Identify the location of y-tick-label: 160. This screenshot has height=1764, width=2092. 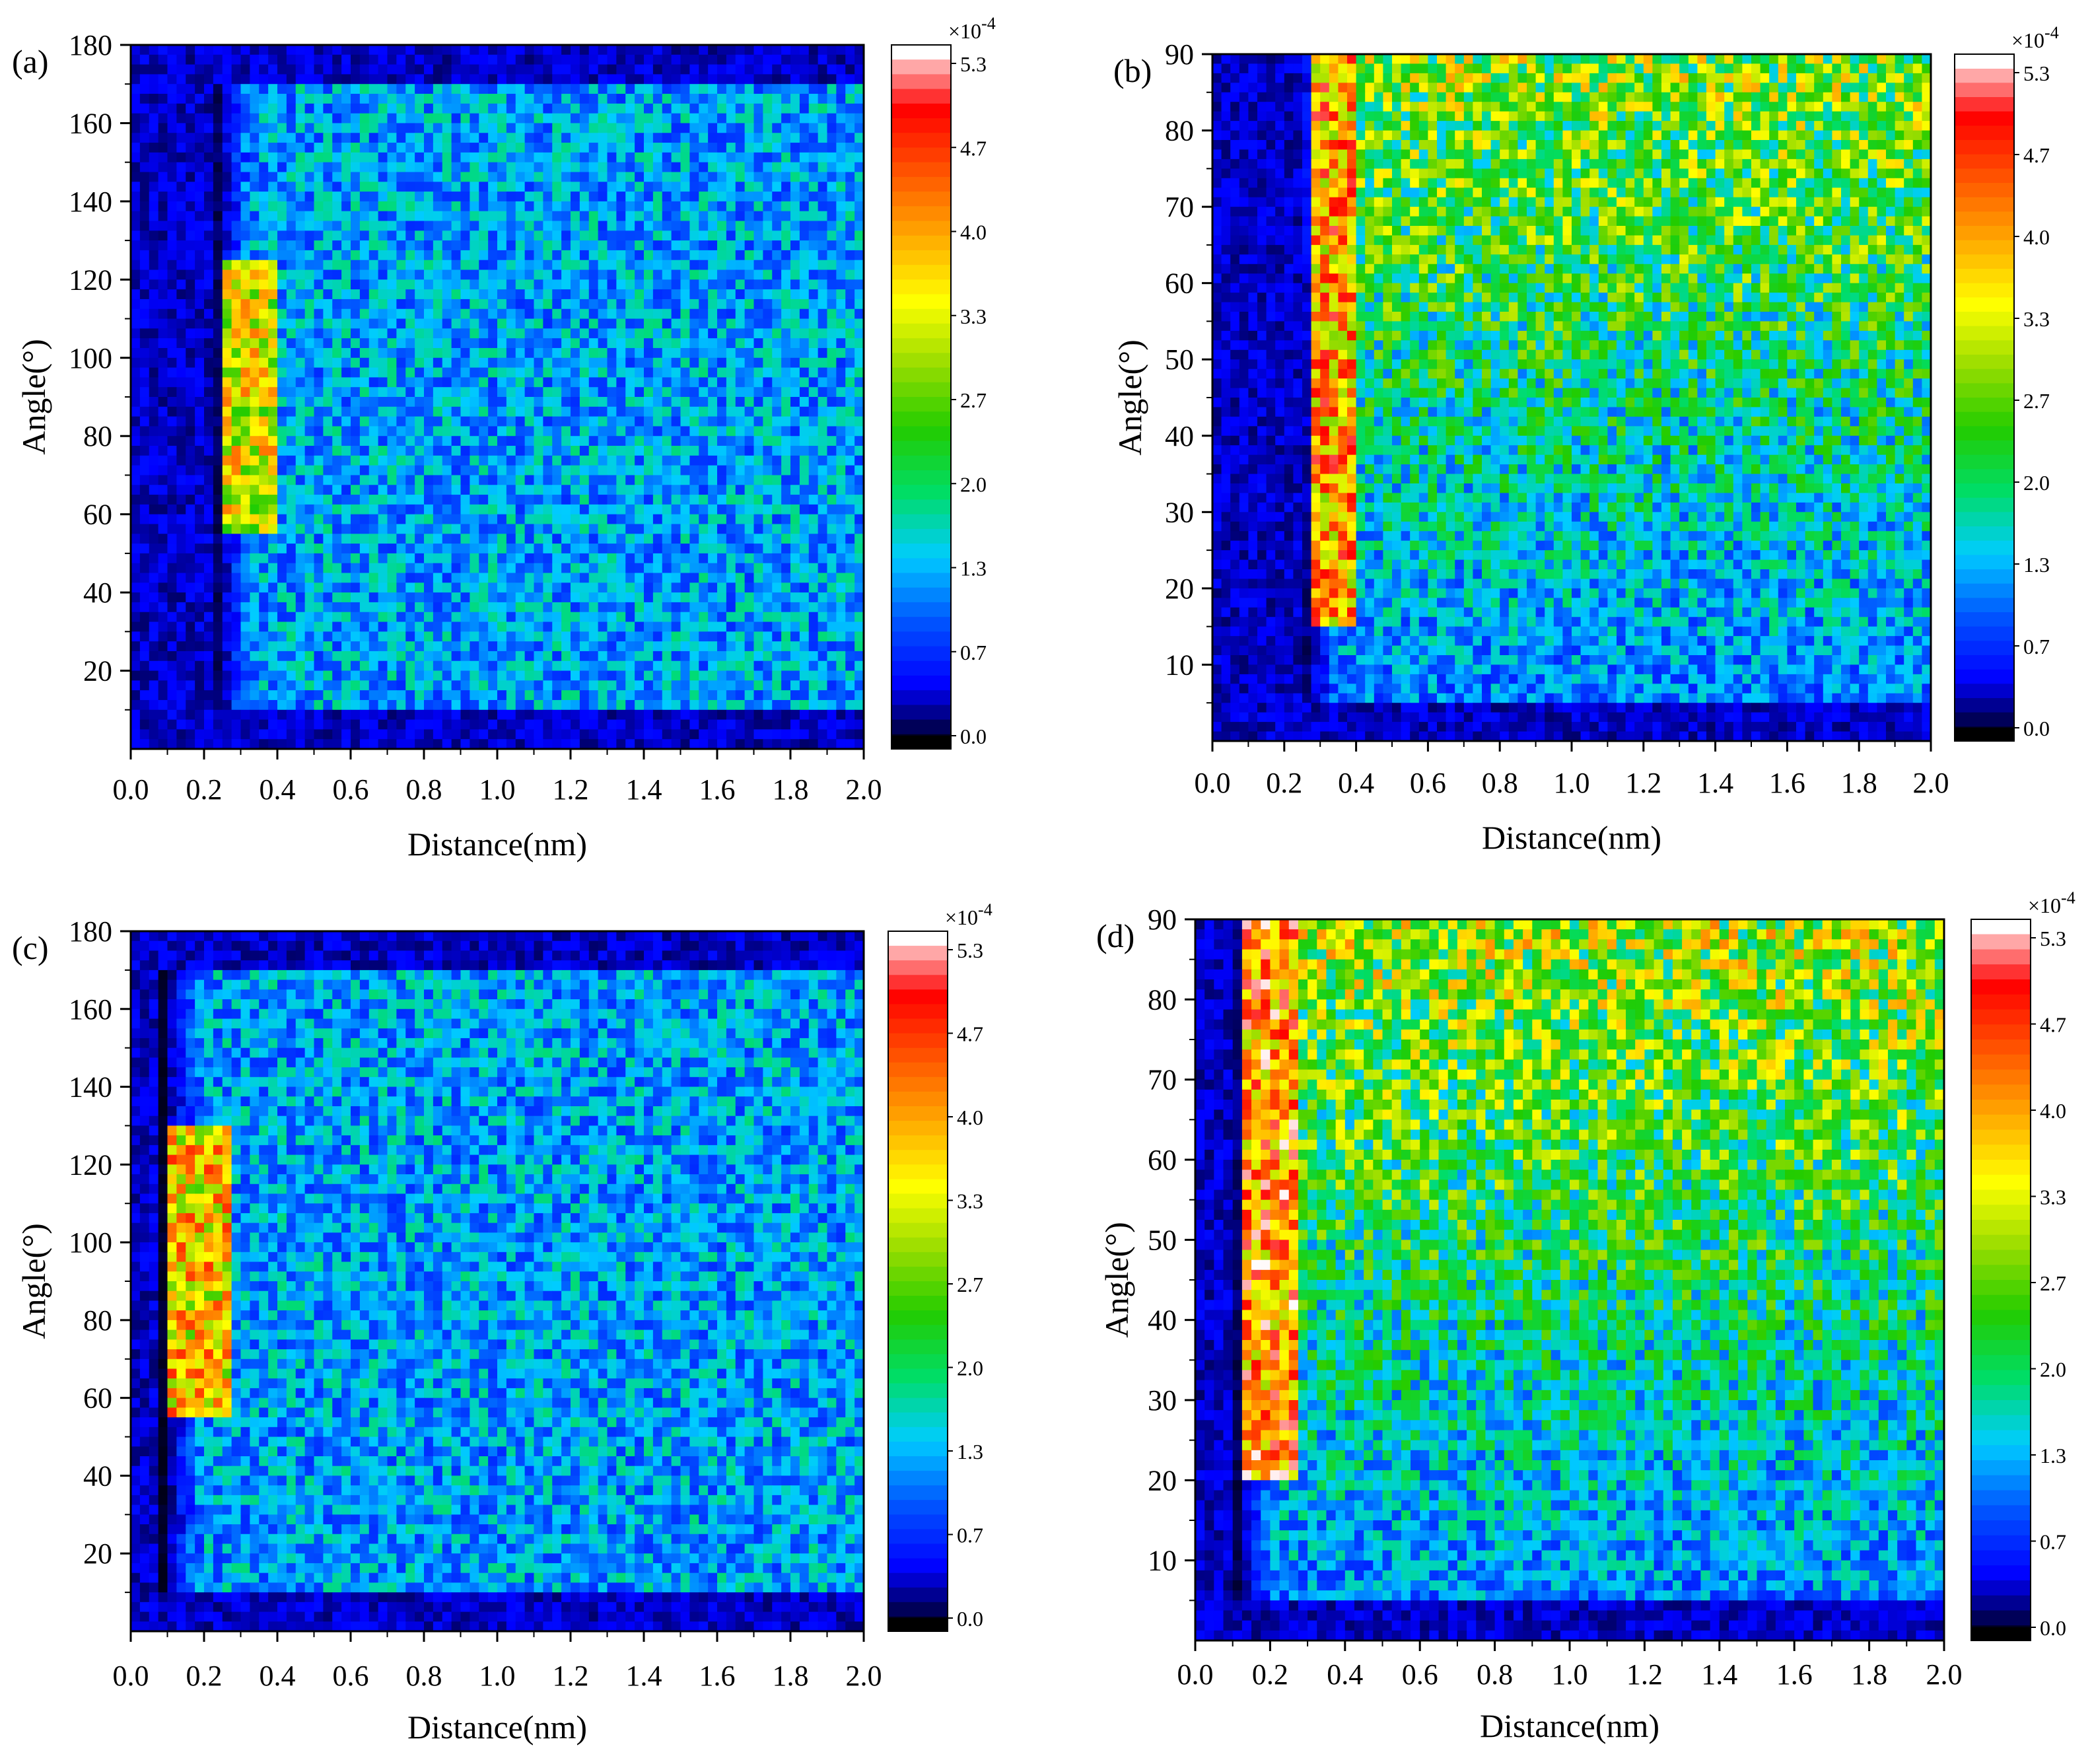
(91, 1009).